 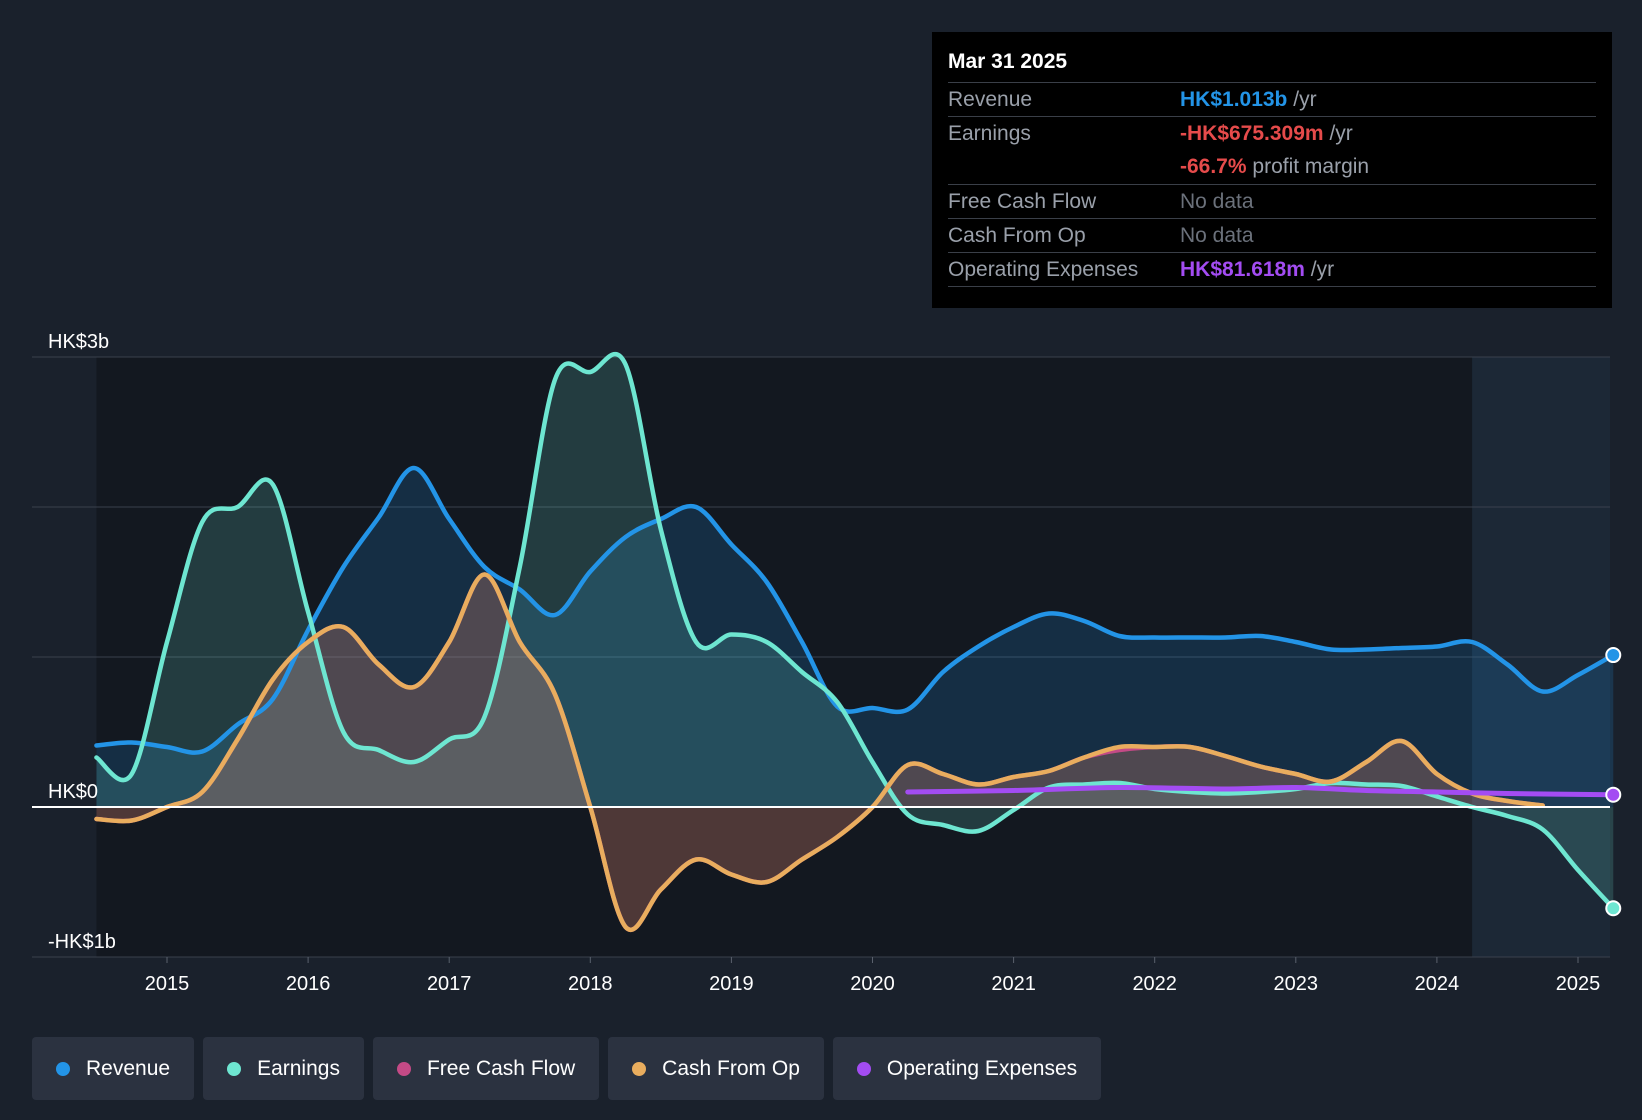 What do you see at coordinates (1234, 99) in the screenshot?
I see `tooltip-value: HK$1.013b` at bounding box center [1234, 99].